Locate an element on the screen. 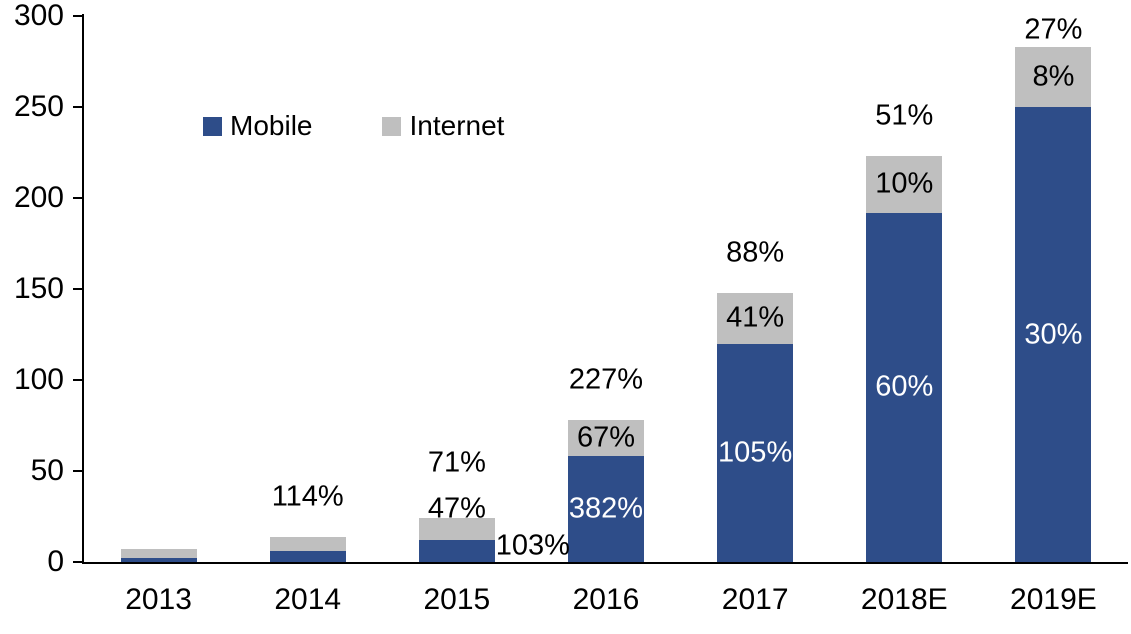  internet-growth-label: 8% is located at coordinates (1053, 76).